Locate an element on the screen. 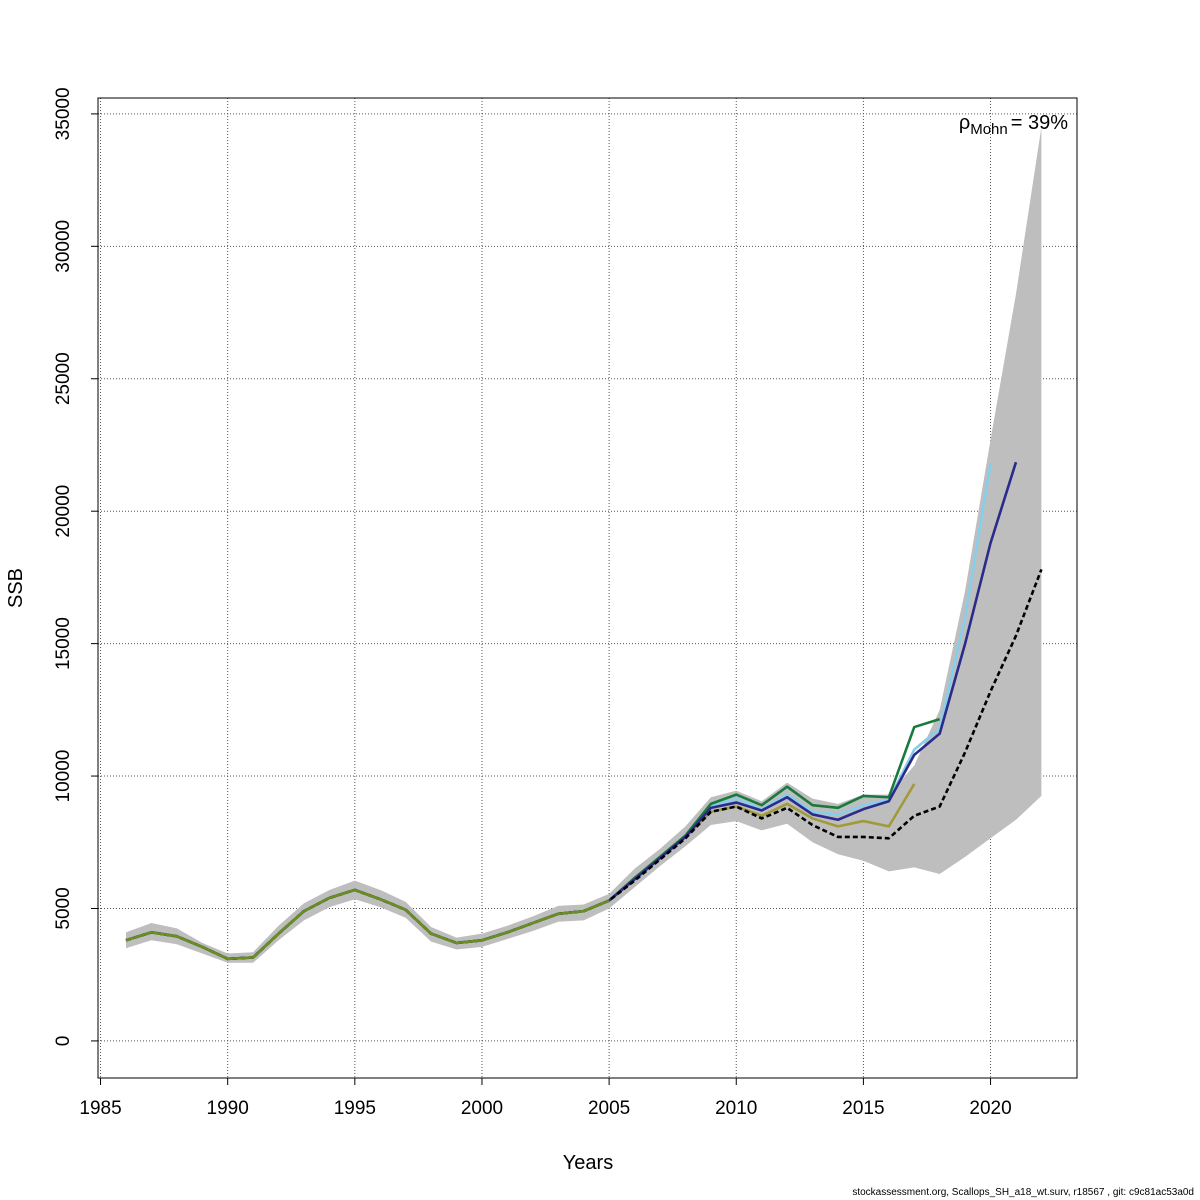 This screenshot has width=1200, height=1200. x-tick-label: 1985 is located at coordinates (100, 1108).